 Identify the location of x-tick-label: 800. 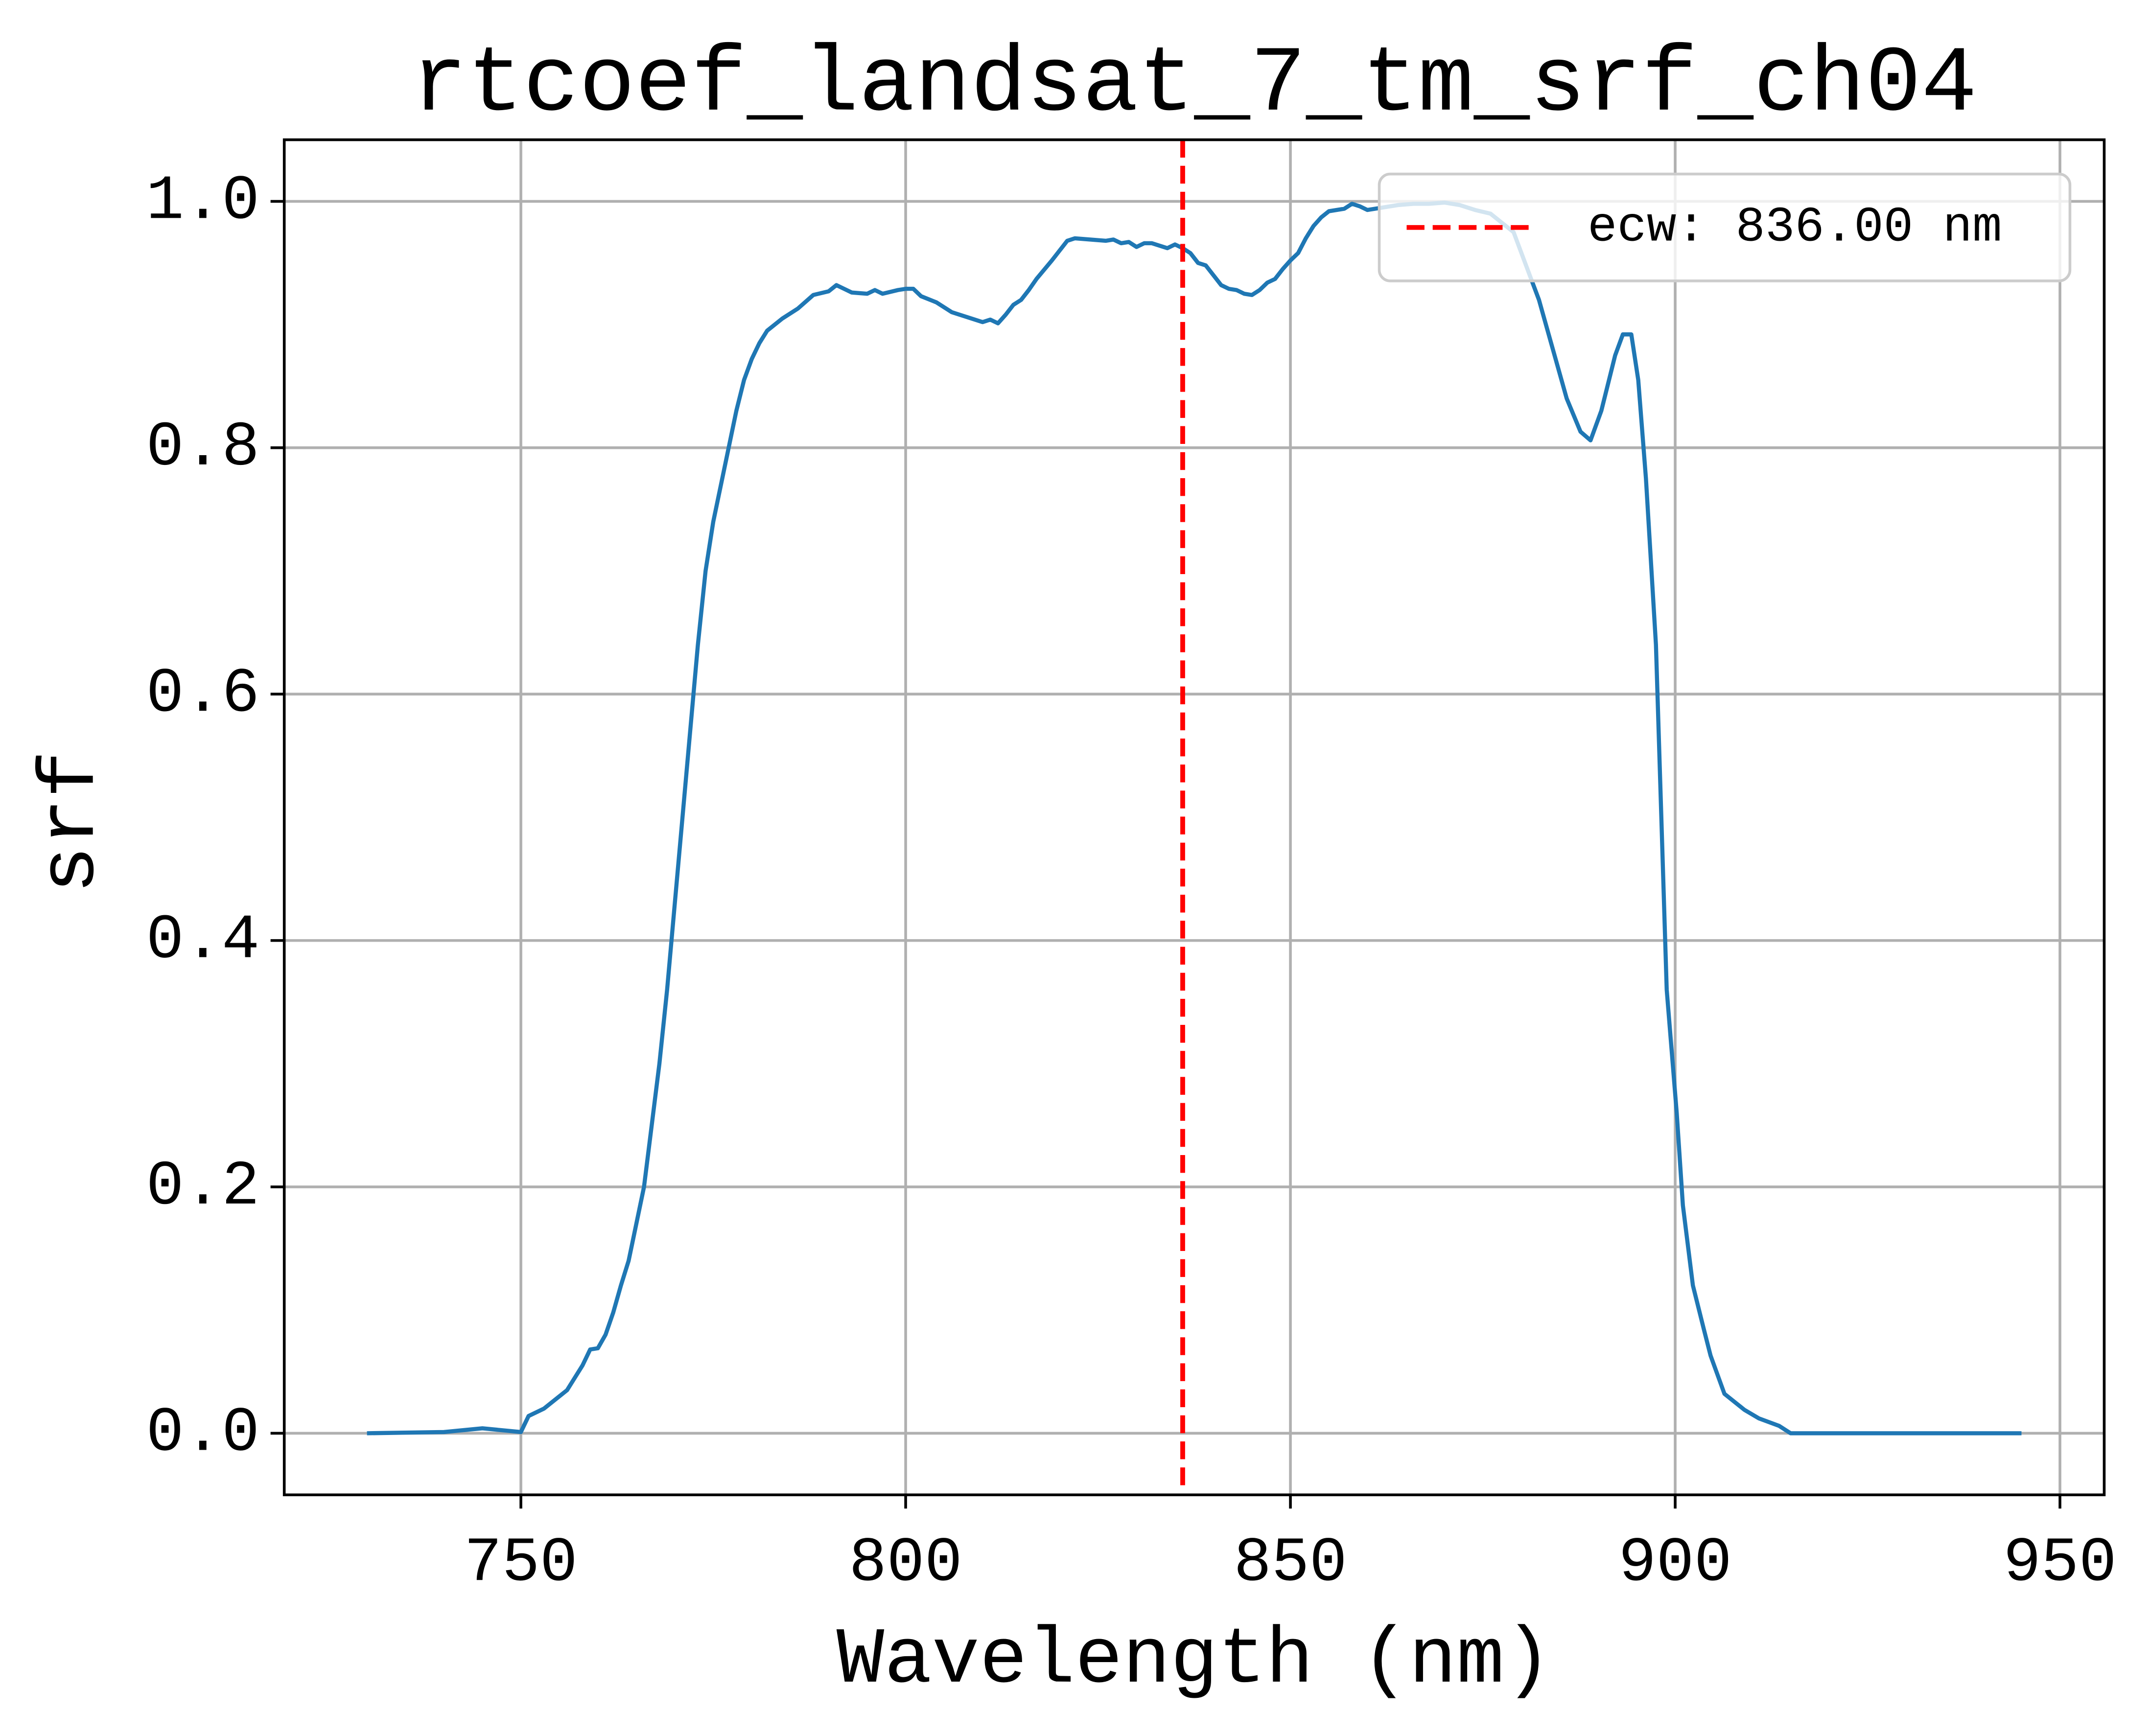
(906, 1563).